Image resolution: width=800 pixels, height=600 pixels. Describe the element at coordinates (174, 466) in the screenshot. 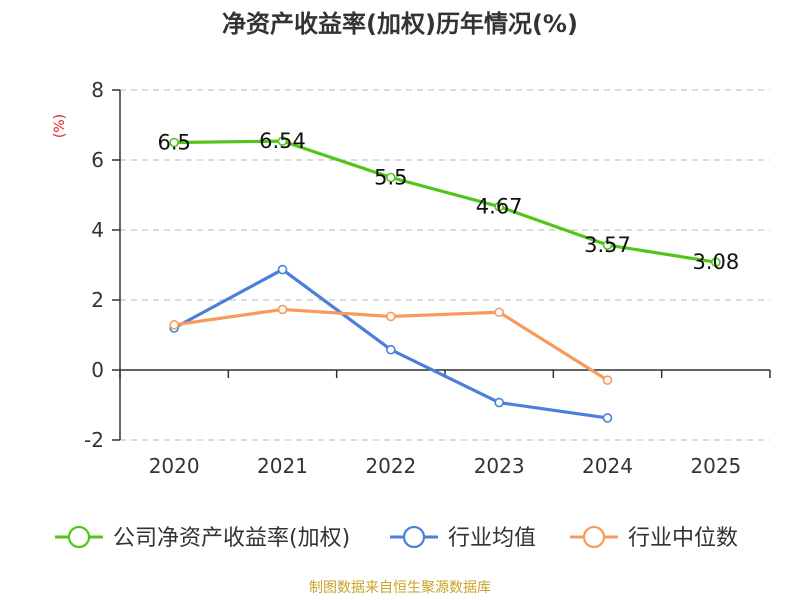

I see `x-tick-label: 2020` at that location.